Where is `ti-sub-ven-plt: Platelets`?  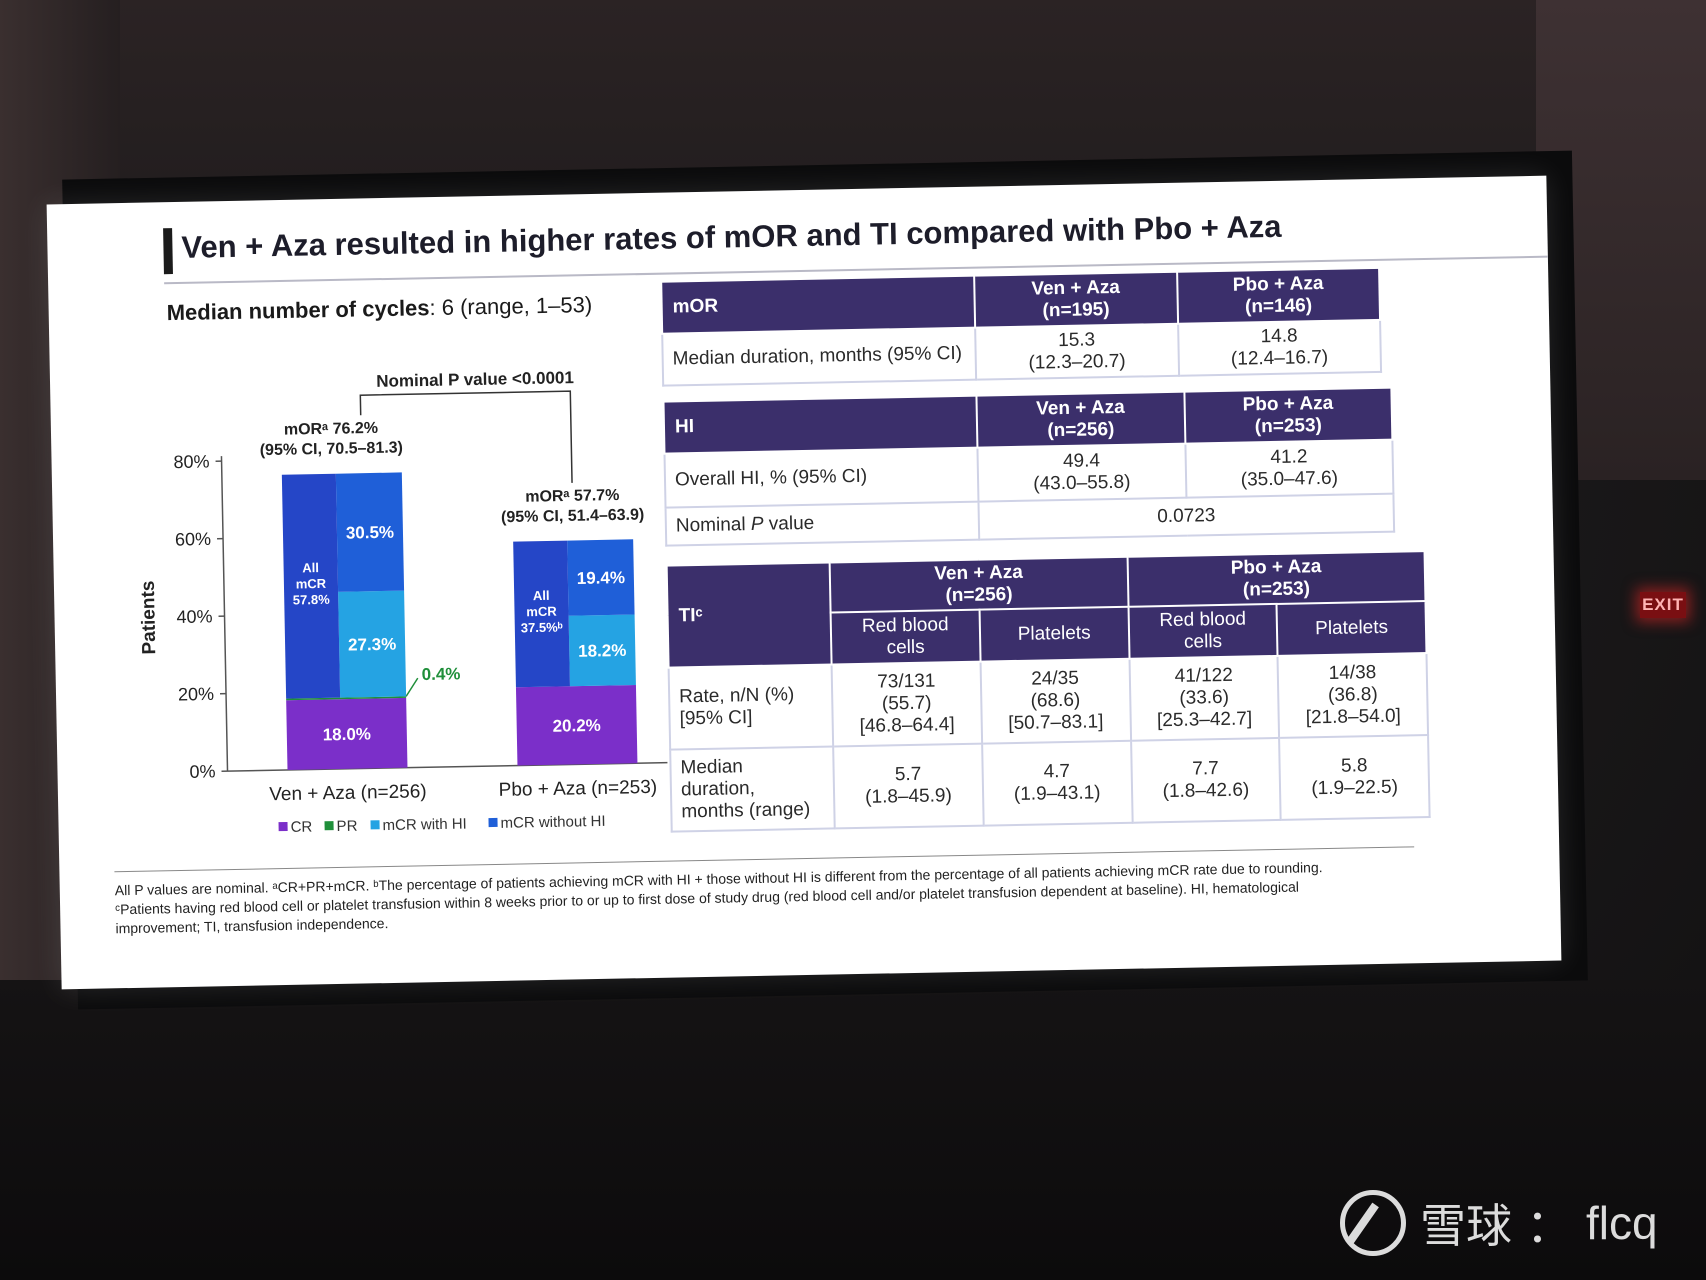
ti-sub-ven-plt: Platelets is located at coordinates (1054, 634).